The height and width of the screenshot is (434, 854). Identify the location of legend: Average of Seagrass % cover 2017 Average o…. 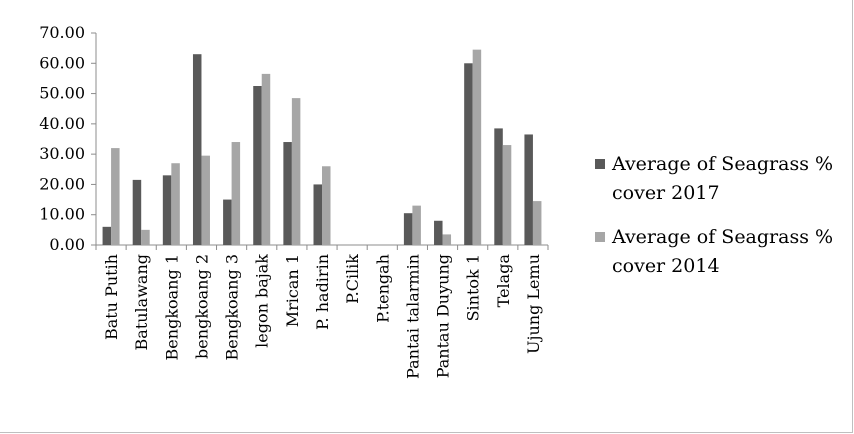
(714, 215).